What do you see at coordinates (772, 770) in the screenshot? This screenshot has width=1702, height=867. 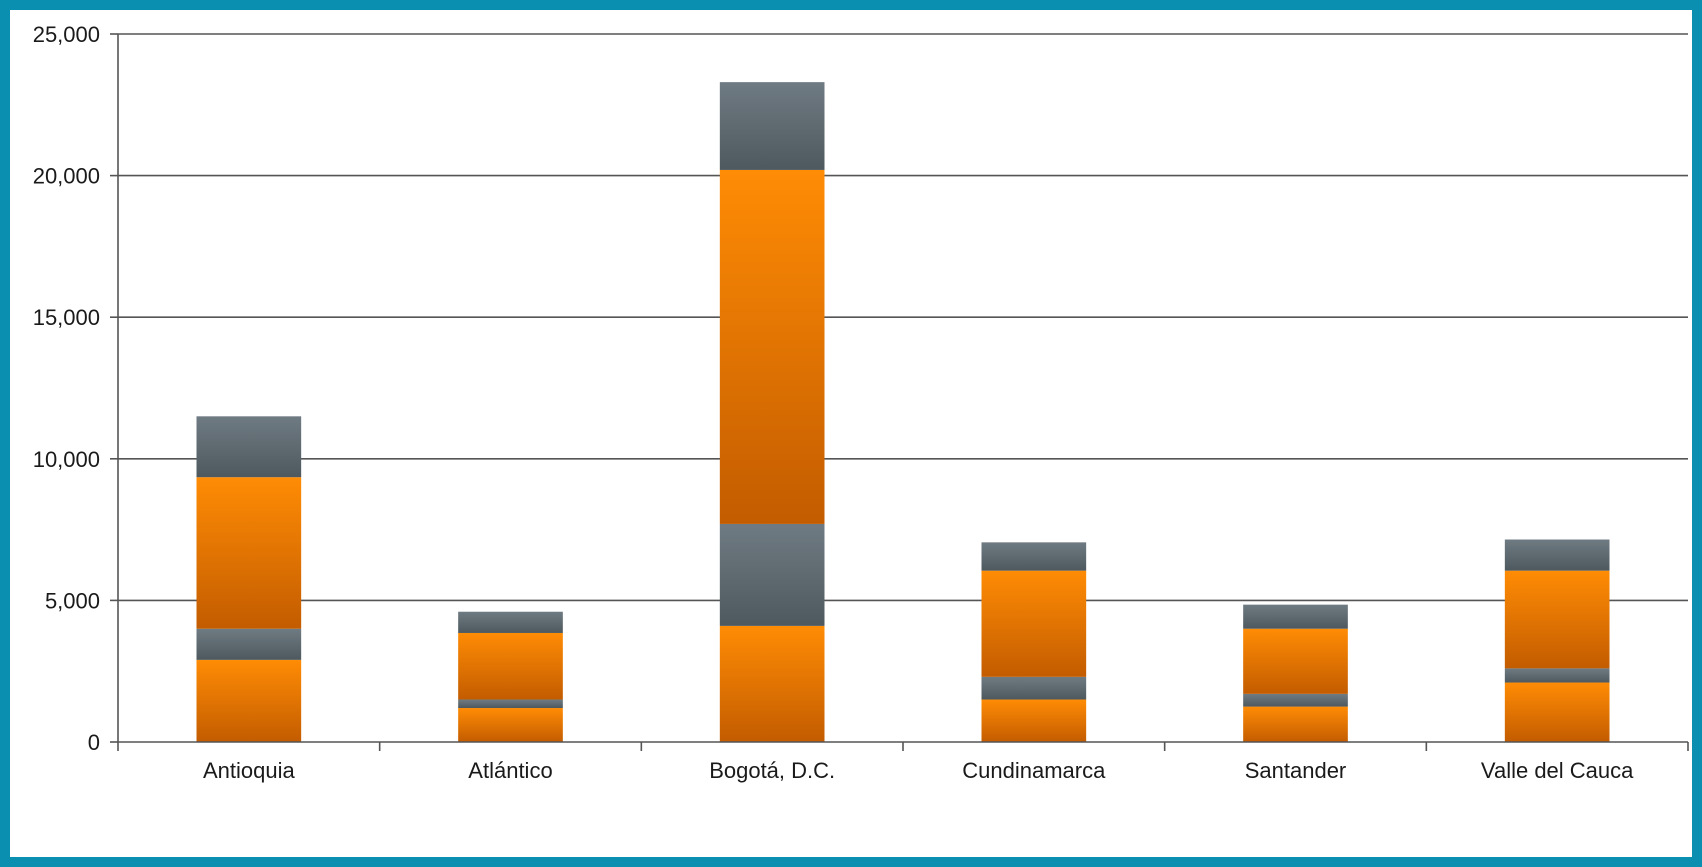 I see `x-tick-label: Bogotá, D.C.` at bounding box center [772, 770].